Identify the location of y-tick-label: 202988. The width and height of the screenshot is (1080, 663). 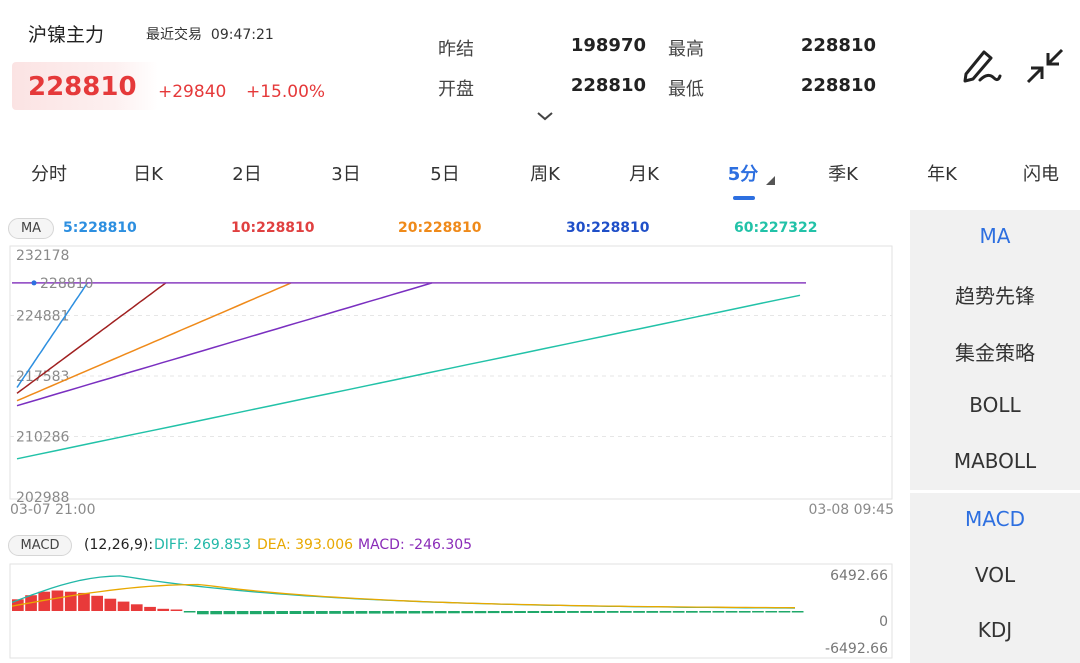
(42, 498).